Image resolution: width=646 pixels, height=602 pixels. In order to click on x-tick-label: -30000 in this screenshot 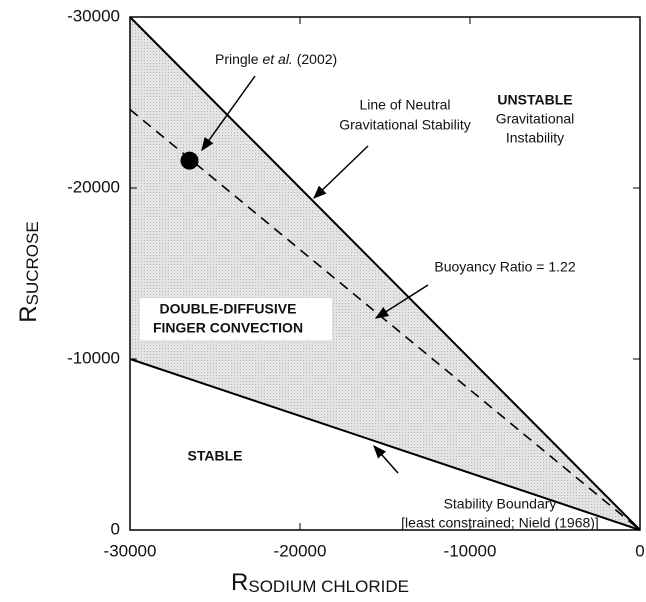, I will do `click(130, 550)`.